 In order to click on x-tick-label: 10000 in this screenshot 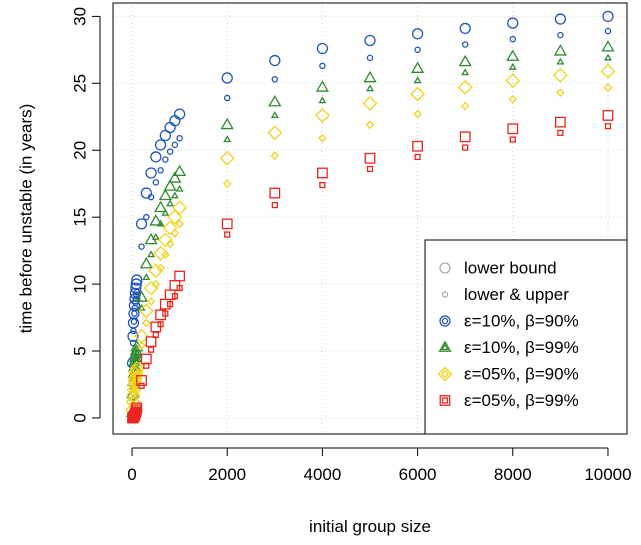, I will do `click(607, 474)`.